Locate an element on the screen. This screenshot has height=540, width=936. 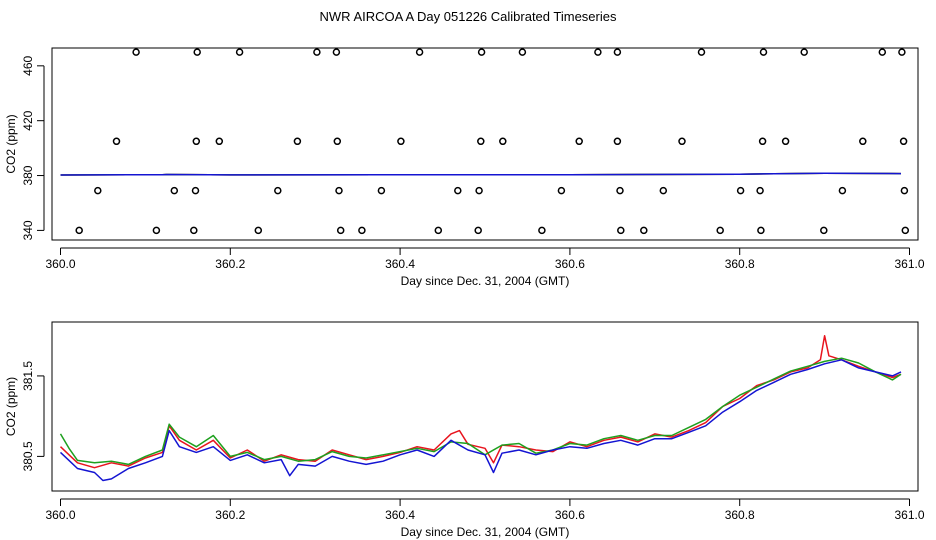
y-tick-label: 380.5 is located at coordinates (28, 456).